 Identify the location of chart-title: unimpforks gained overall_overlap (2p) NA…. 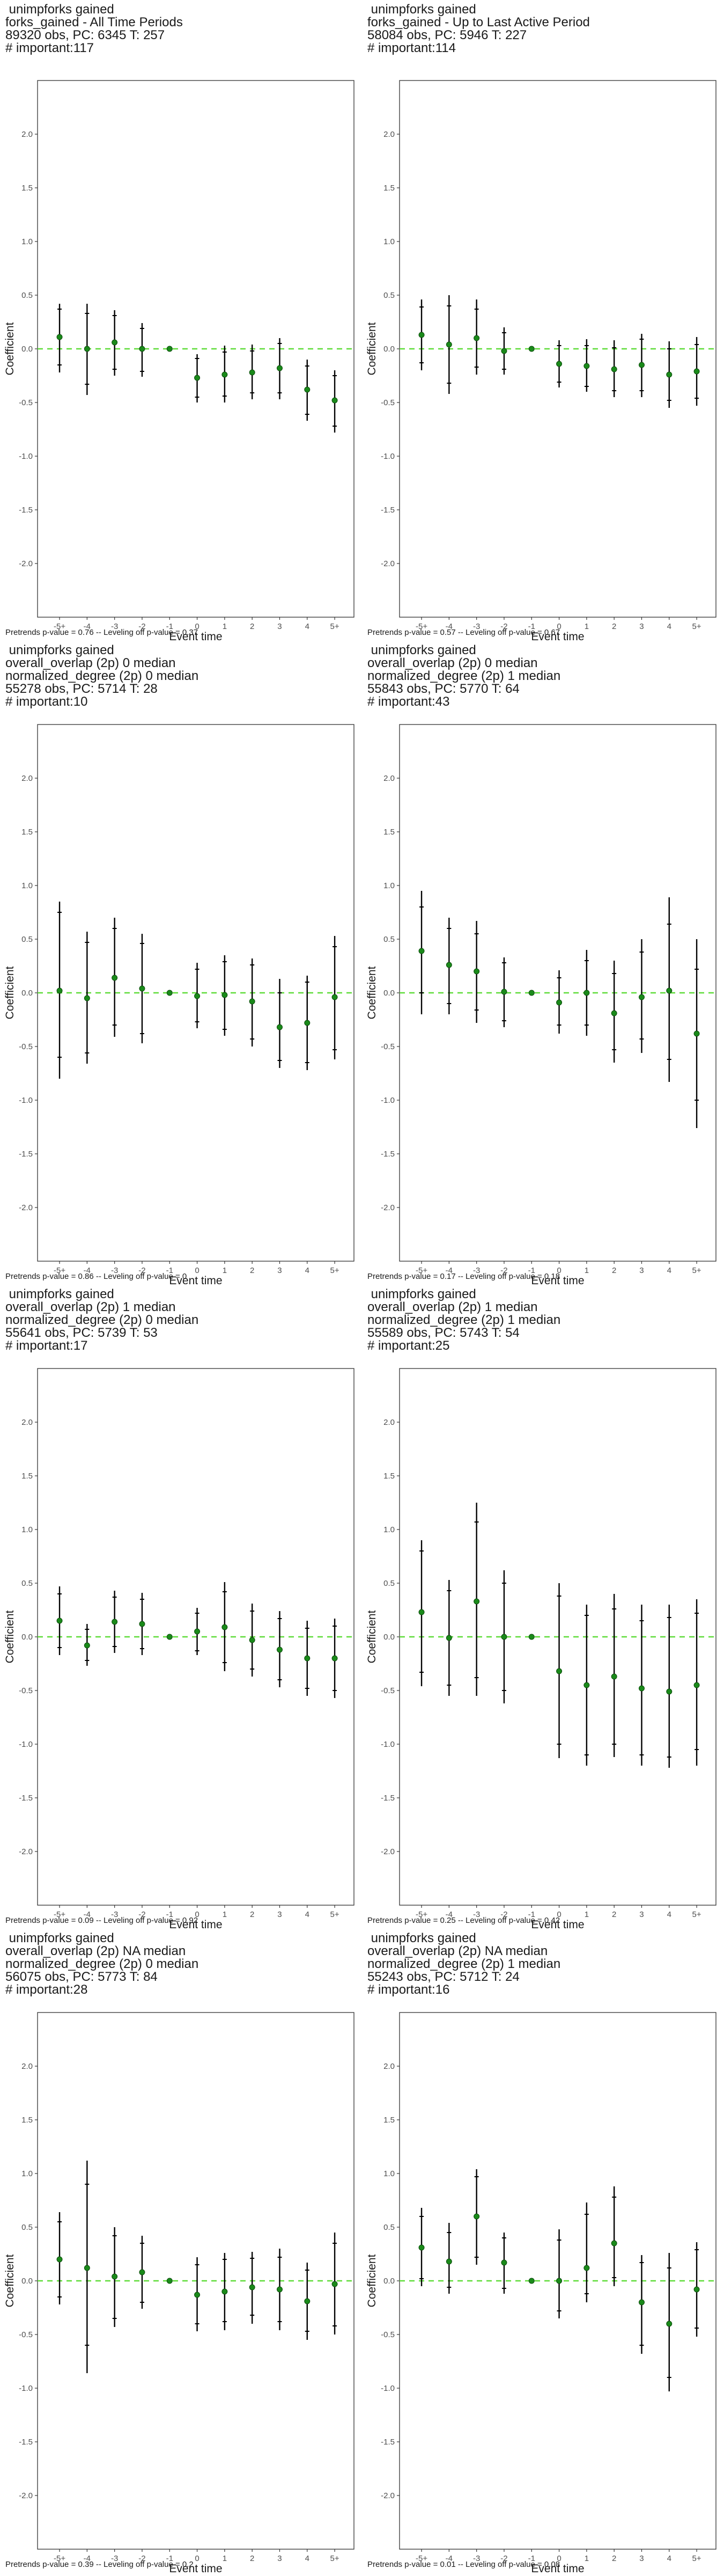
(463, 1964).